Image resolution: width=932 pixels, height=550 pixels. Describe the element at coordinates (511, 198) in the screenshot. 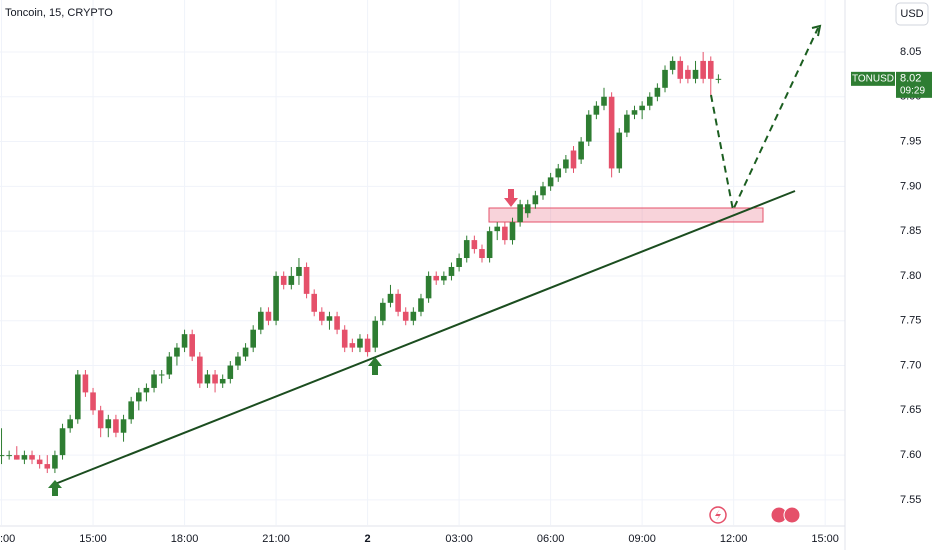

I see `sell-arrow` at that location.